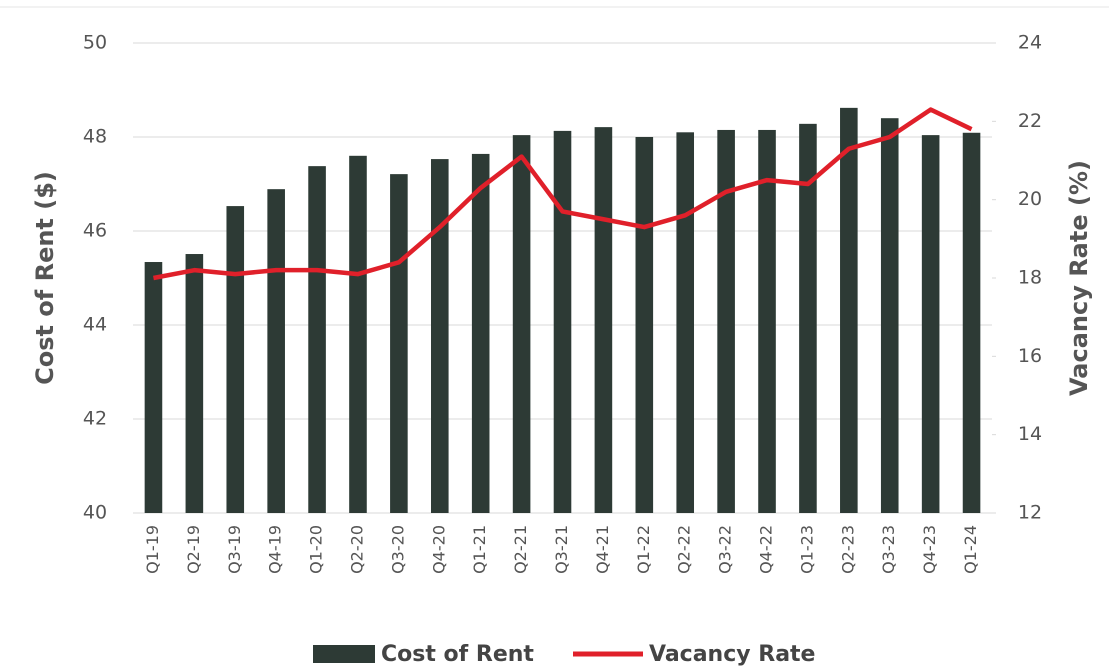 The width and height of the screenshot is (1109, 670). Describe the element at coordinates (45, 278) in the screenshot. I see `y-axis-title: Cost of Rent ($)` at that location.